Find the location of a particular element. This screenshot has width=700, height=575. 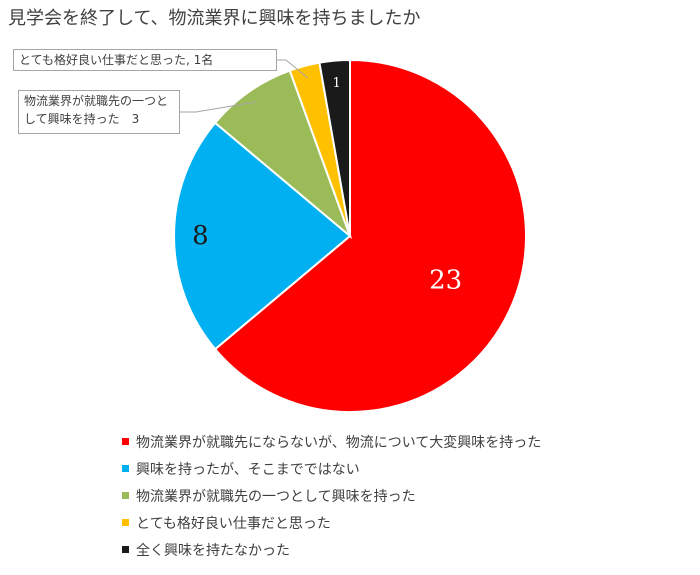

legend-label: 全く興味を持たなかった is located at coordinates (213, 551).